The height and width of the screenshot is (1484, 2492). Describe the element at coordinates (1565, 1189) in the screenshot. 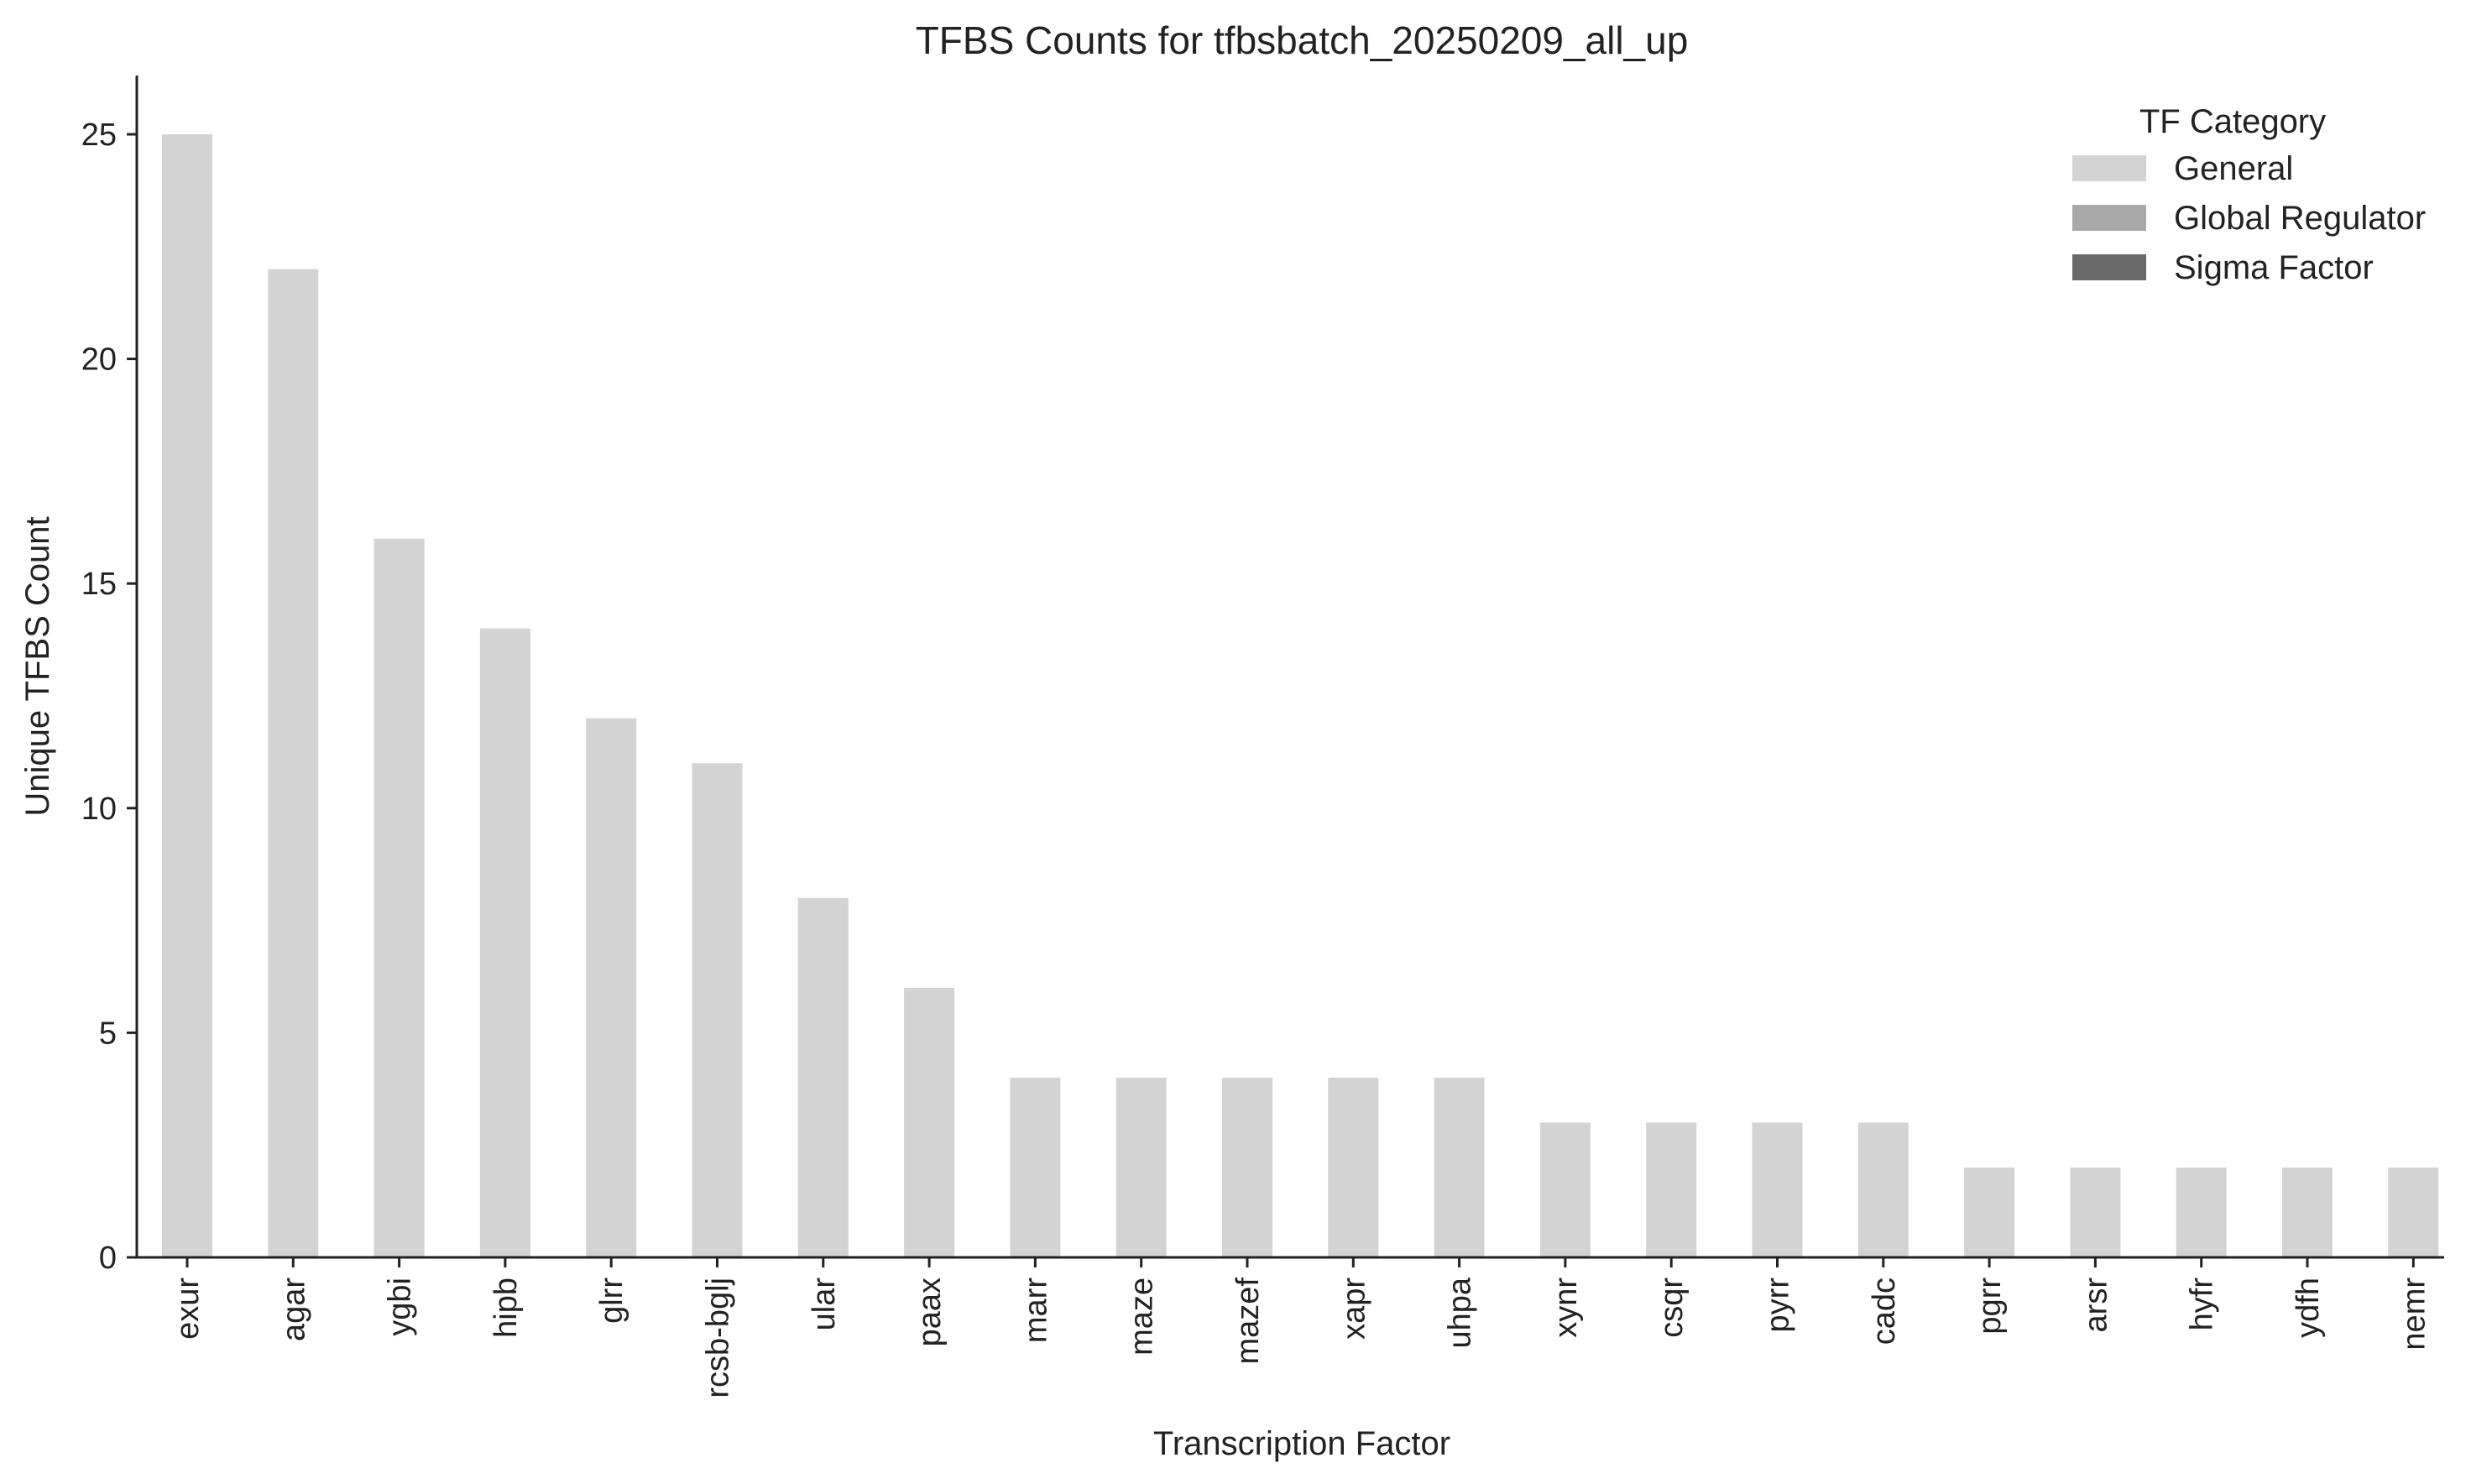

I see `bar-xynr` at that location.